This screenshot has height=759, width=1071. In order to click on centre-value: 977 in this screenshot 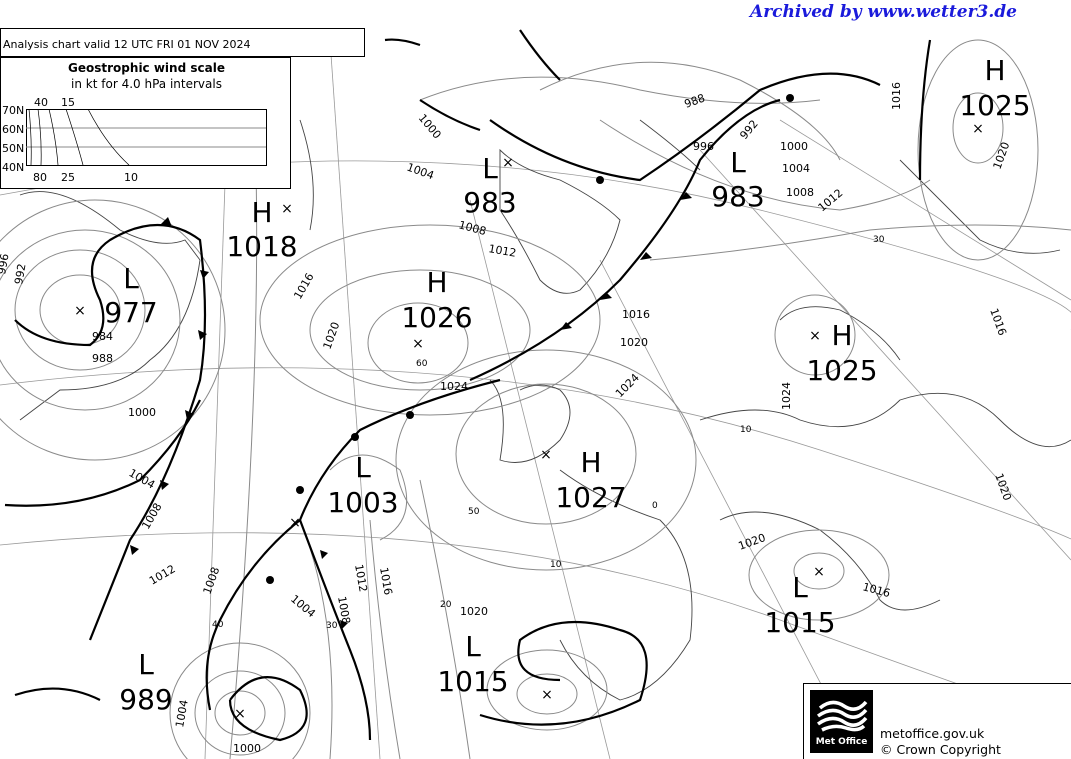, I will do `click(130, 312)`.